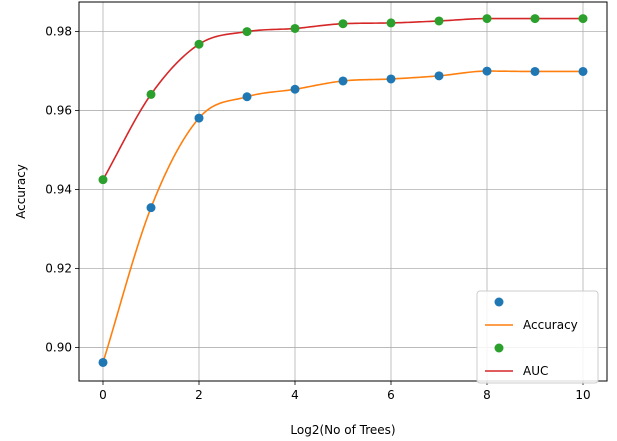 This screenshot has height=441, width=617. Describe the element at coordinates (550, 325) in the screenshot. I see `legend-label: Accuracy` at that location.